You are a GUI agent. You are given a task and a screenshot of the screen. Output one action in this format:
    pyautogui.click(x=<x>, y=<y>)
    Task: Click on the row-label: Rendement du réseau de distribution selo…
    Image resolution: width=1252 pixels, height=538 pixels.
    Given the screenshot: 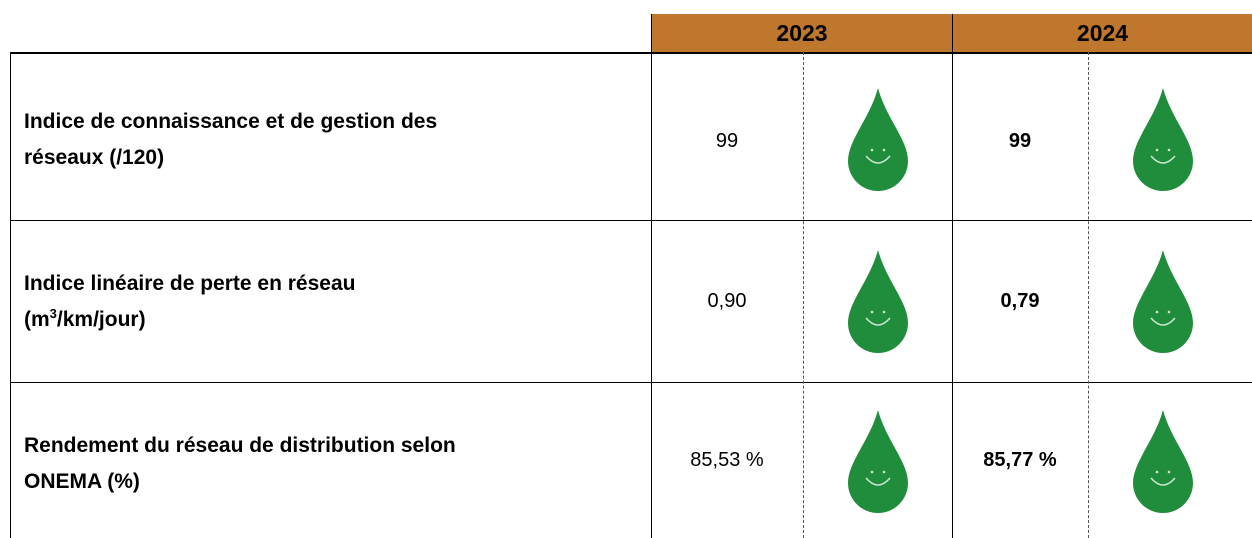 What is the action you would take?
    pyautogui.click(x=329, y=464)
    